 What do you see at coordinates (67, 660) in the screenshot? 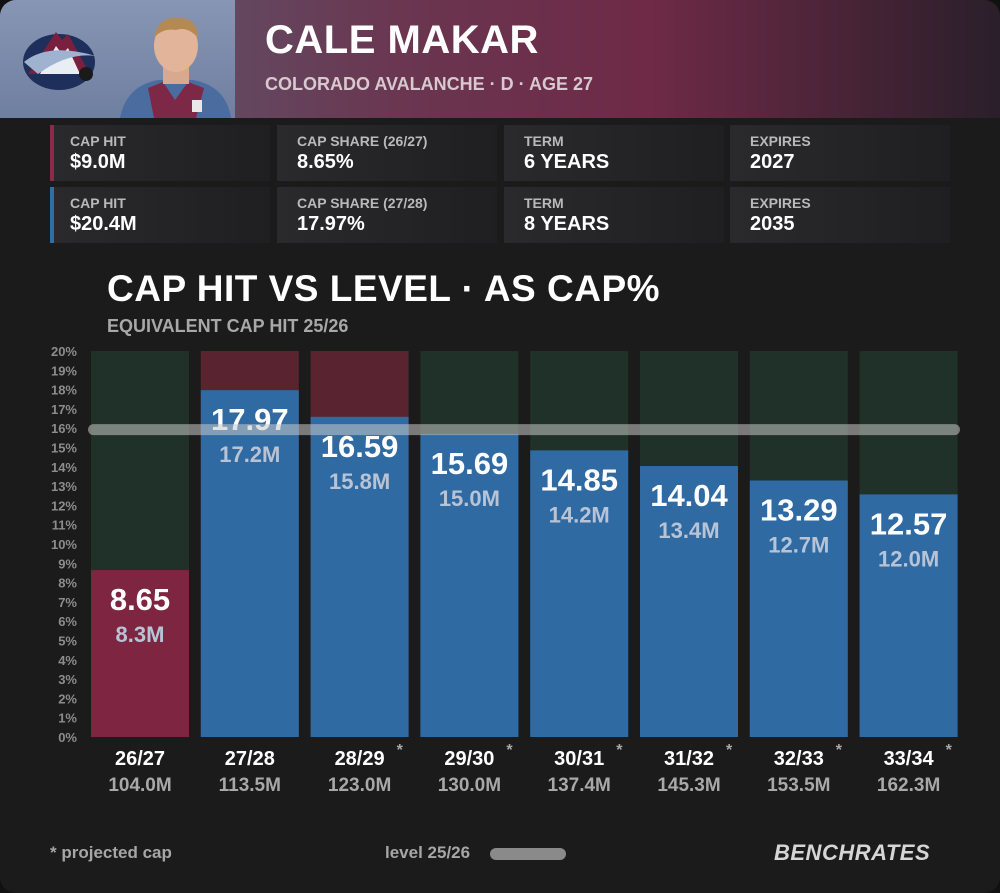
I see `y-tick-label: 4%` at bounding box center [67, 660].